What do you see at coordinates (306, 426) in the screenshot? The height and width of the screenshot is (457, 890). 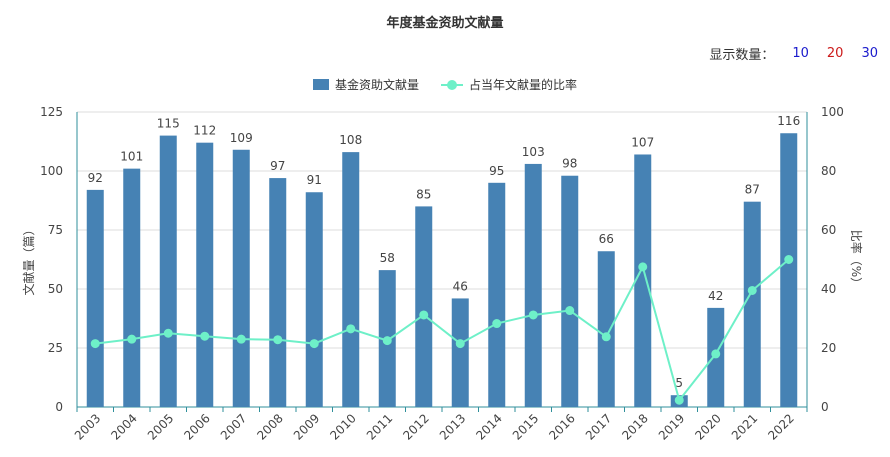 I see `x-tick-label: 2009` at bounding box center [306, 426].